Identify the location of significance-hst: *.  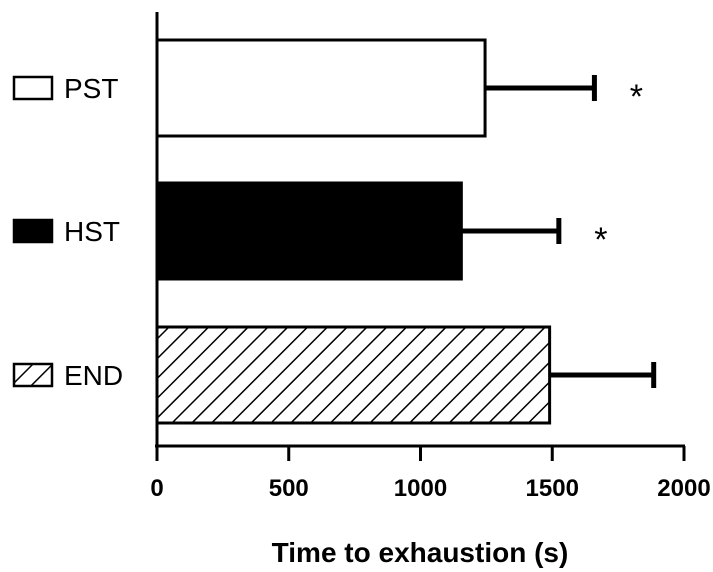
(600, 240).